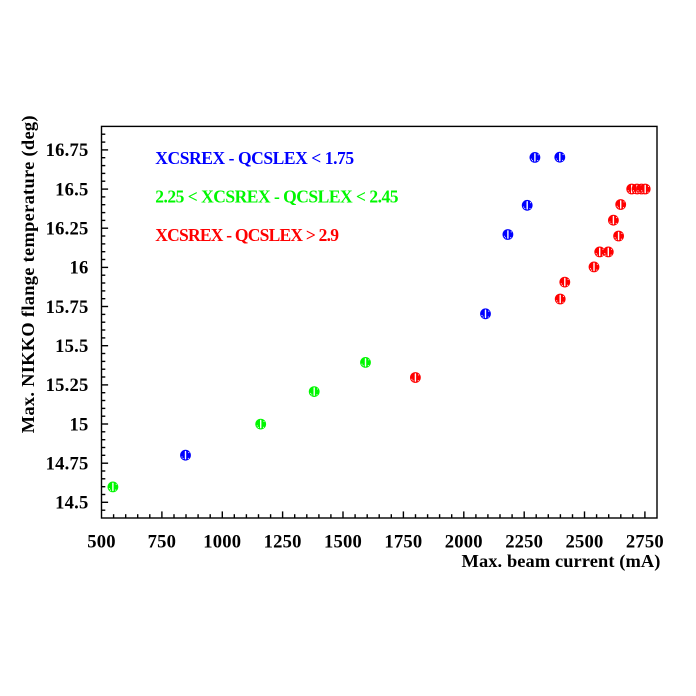 The image size is (696, 696). What do you see at coordinates (71, 346) in the screenshot?
I see `svg-text: 15.5` at bounding box center [71, 346].